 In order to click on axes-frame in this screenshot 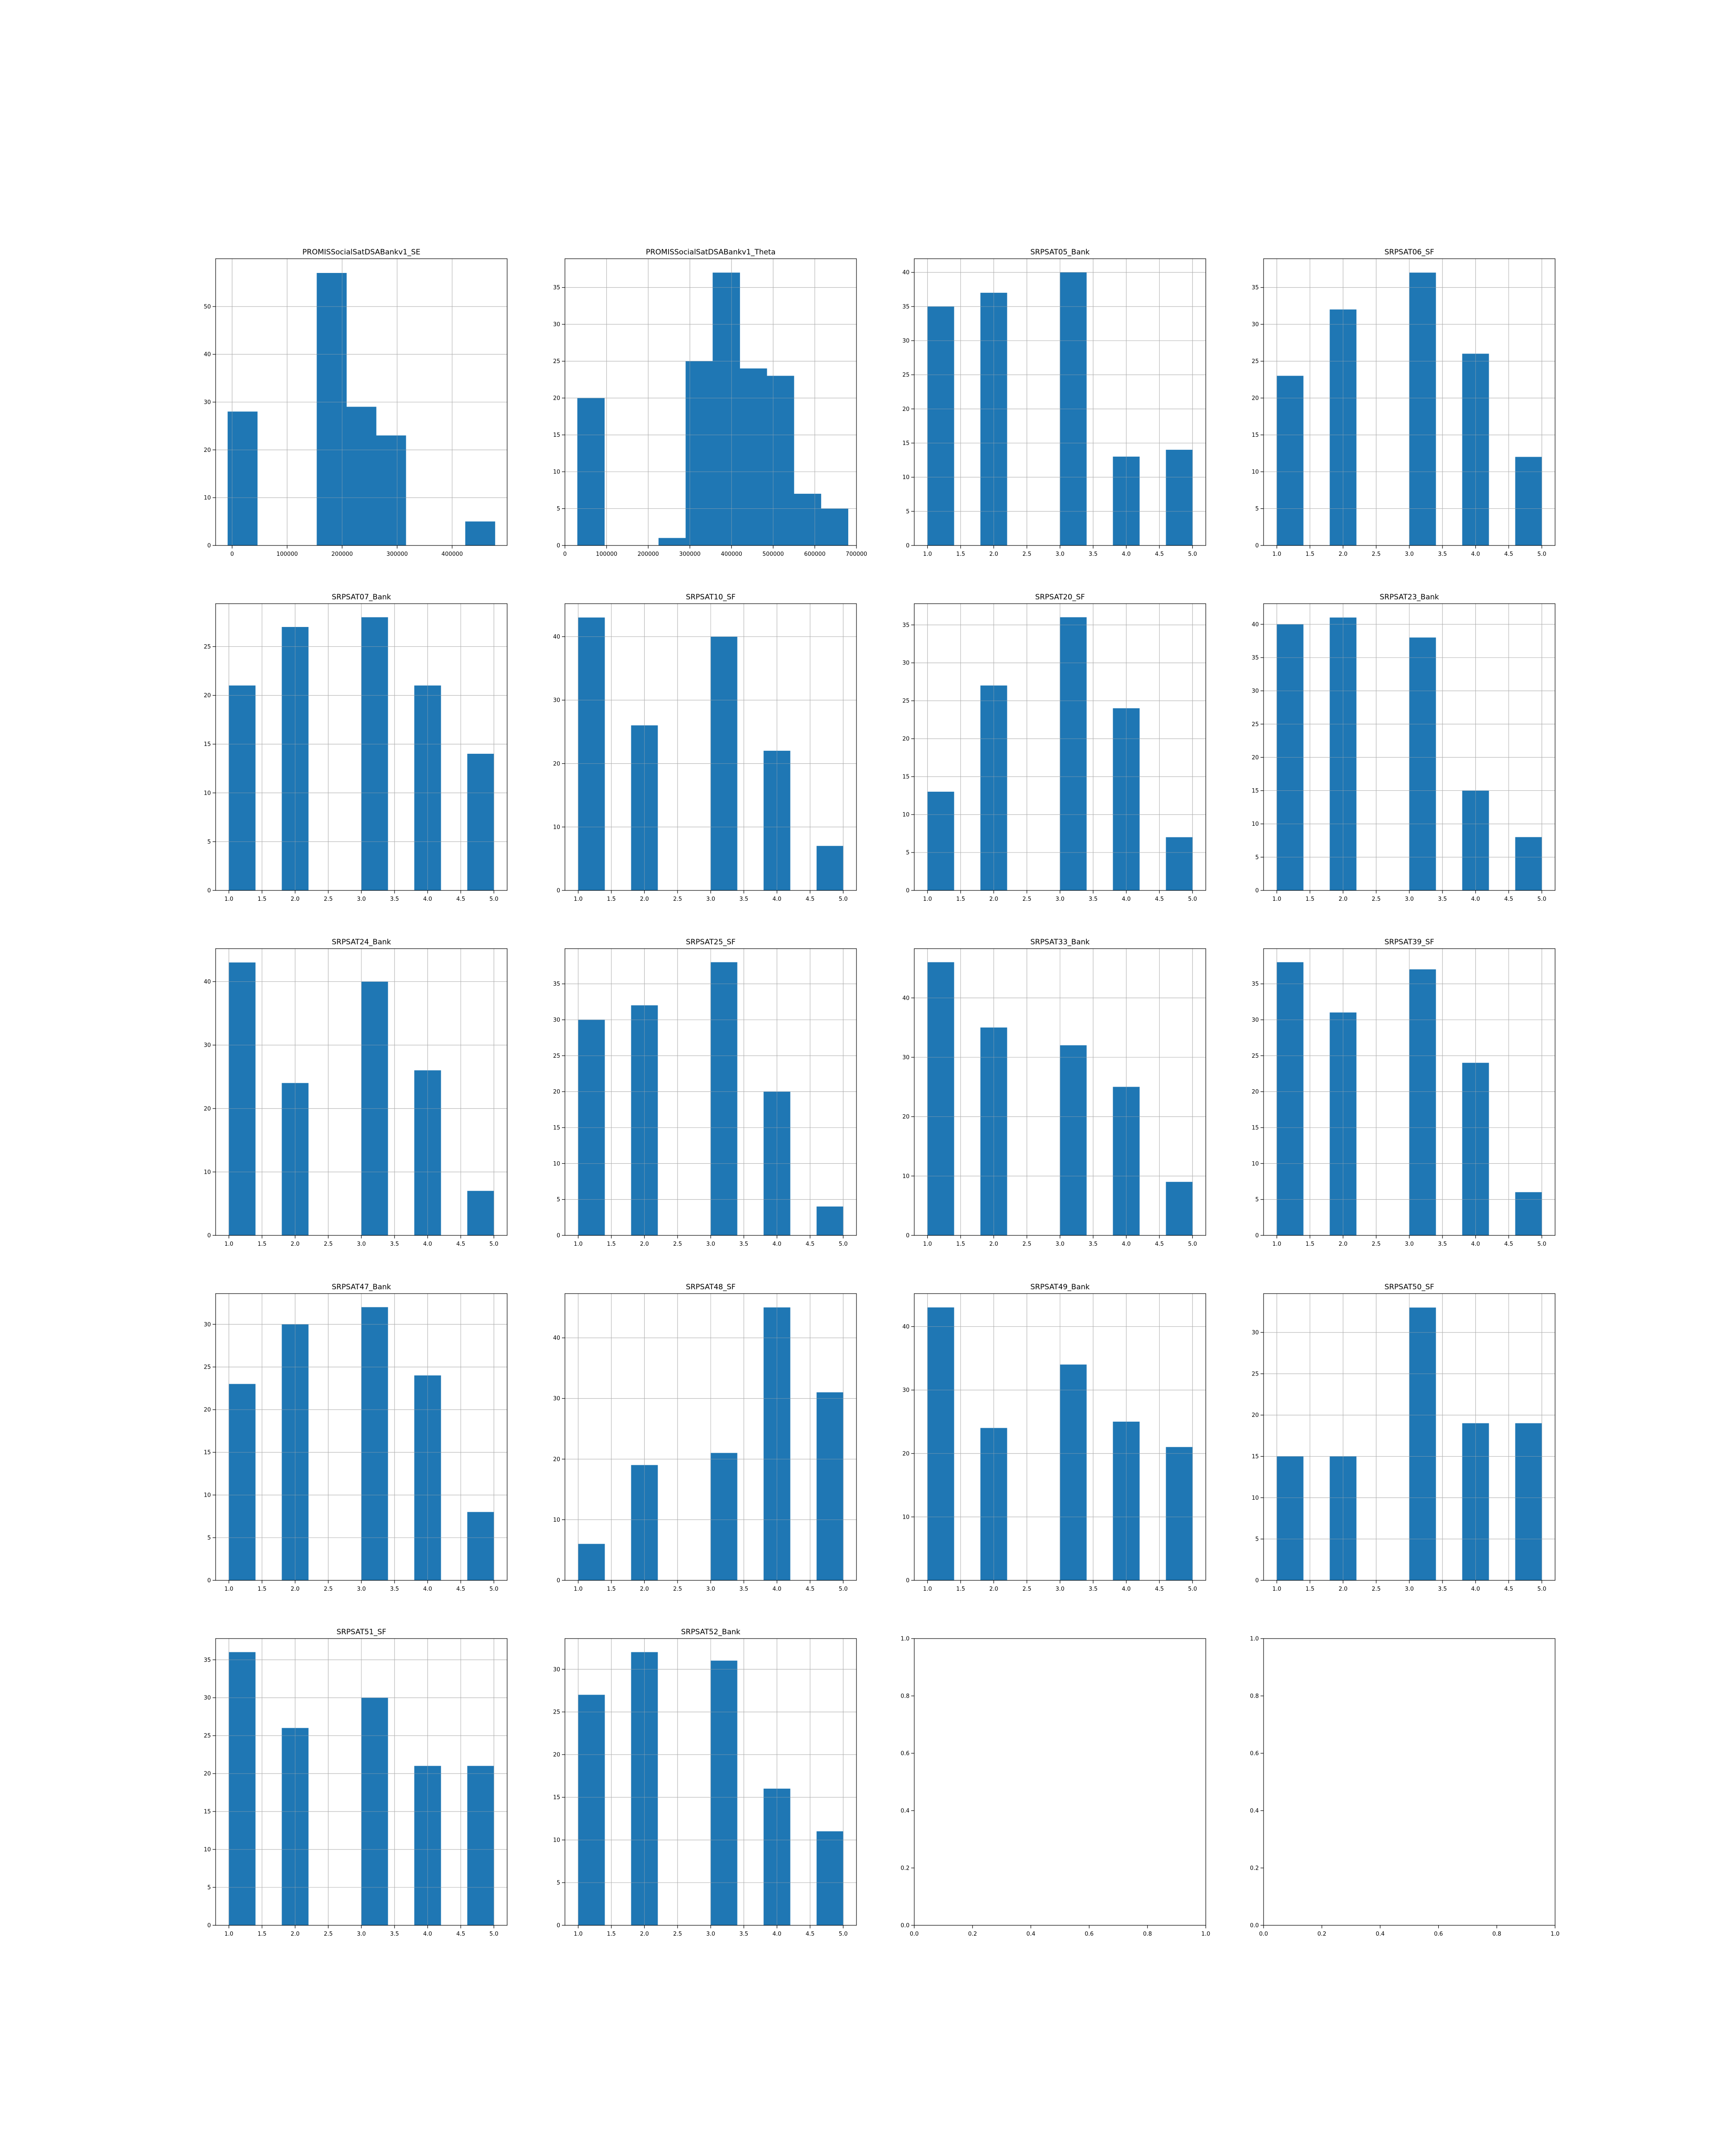, I will do `click(711, 402)`.